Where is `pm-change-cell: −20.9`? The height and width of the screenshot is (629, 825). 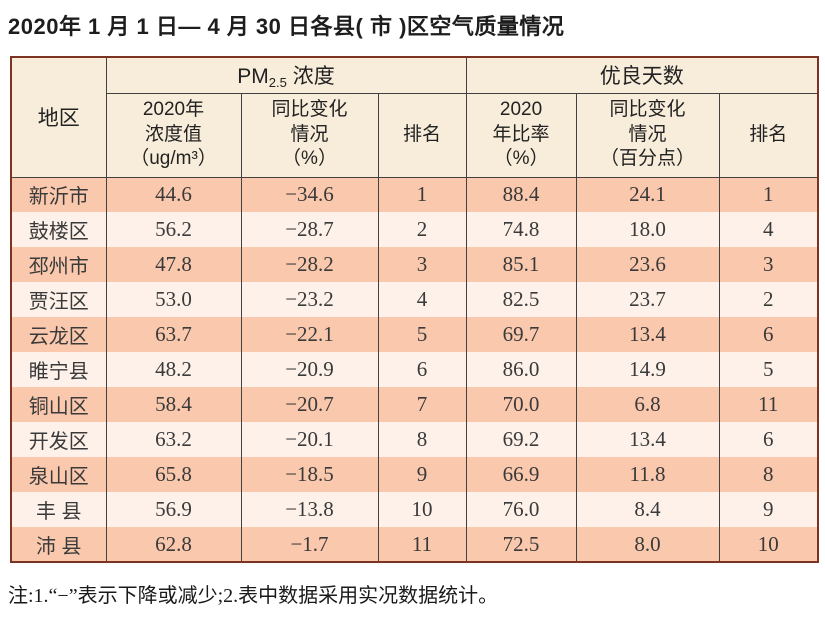
pm-change-cell: −20.9 is located at coordinates (309, 369).